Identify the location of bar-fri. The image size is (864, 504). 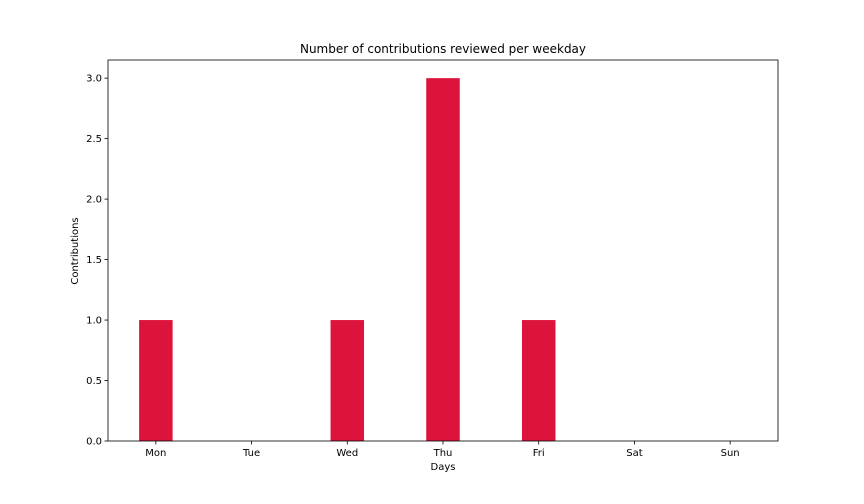
(538, 380).